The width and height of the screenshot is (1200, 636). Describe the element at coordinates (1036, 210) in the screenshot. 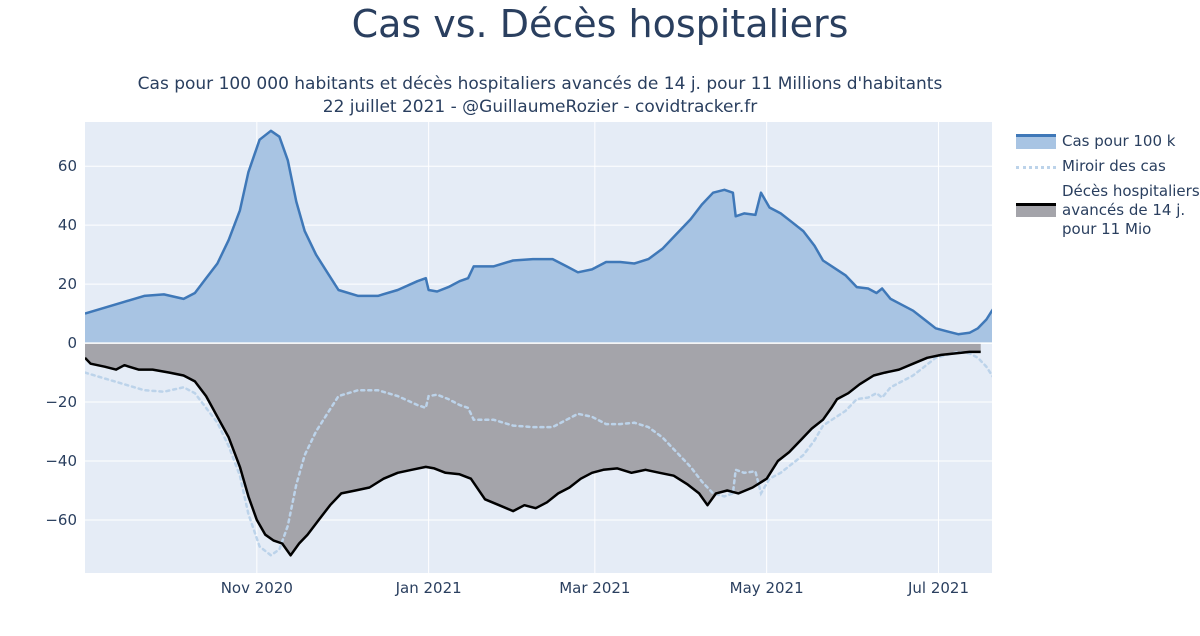

I see `legend-swatch-deaths` at that location.